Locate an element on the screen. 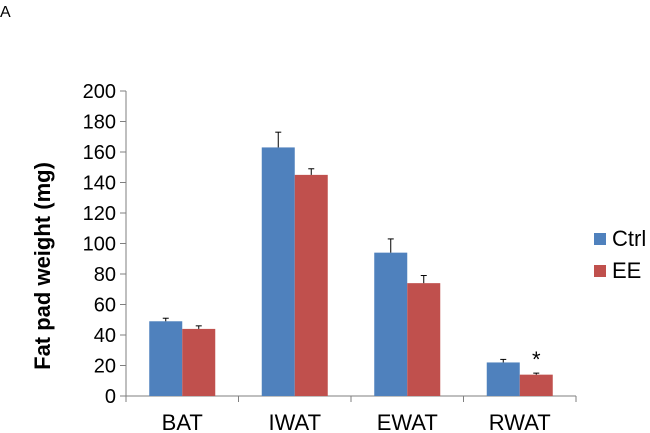 The image size is (650, 433). y-tick-label: 80 is located at coordinates (105, 275).